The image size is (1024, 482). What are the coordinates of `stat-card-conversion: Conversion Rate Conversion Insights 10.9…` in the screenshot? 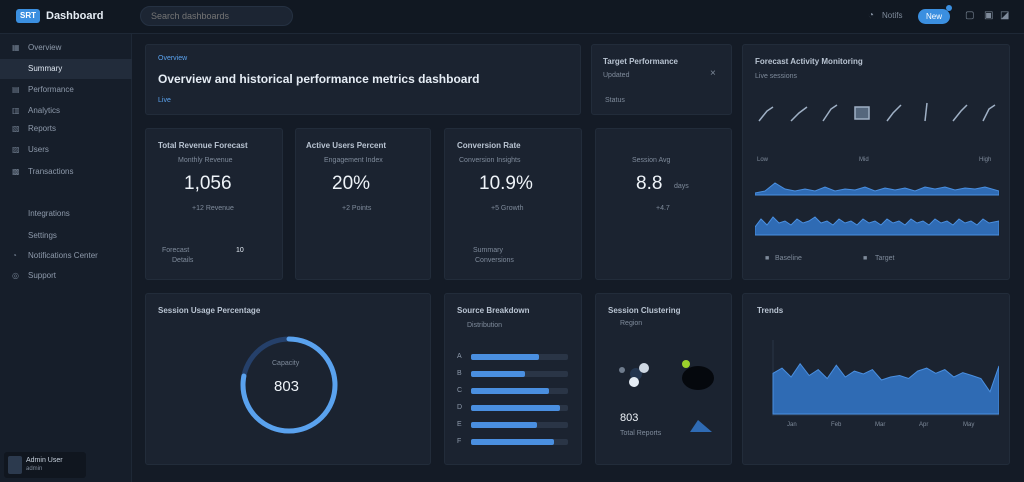 It's located at (513, 204).